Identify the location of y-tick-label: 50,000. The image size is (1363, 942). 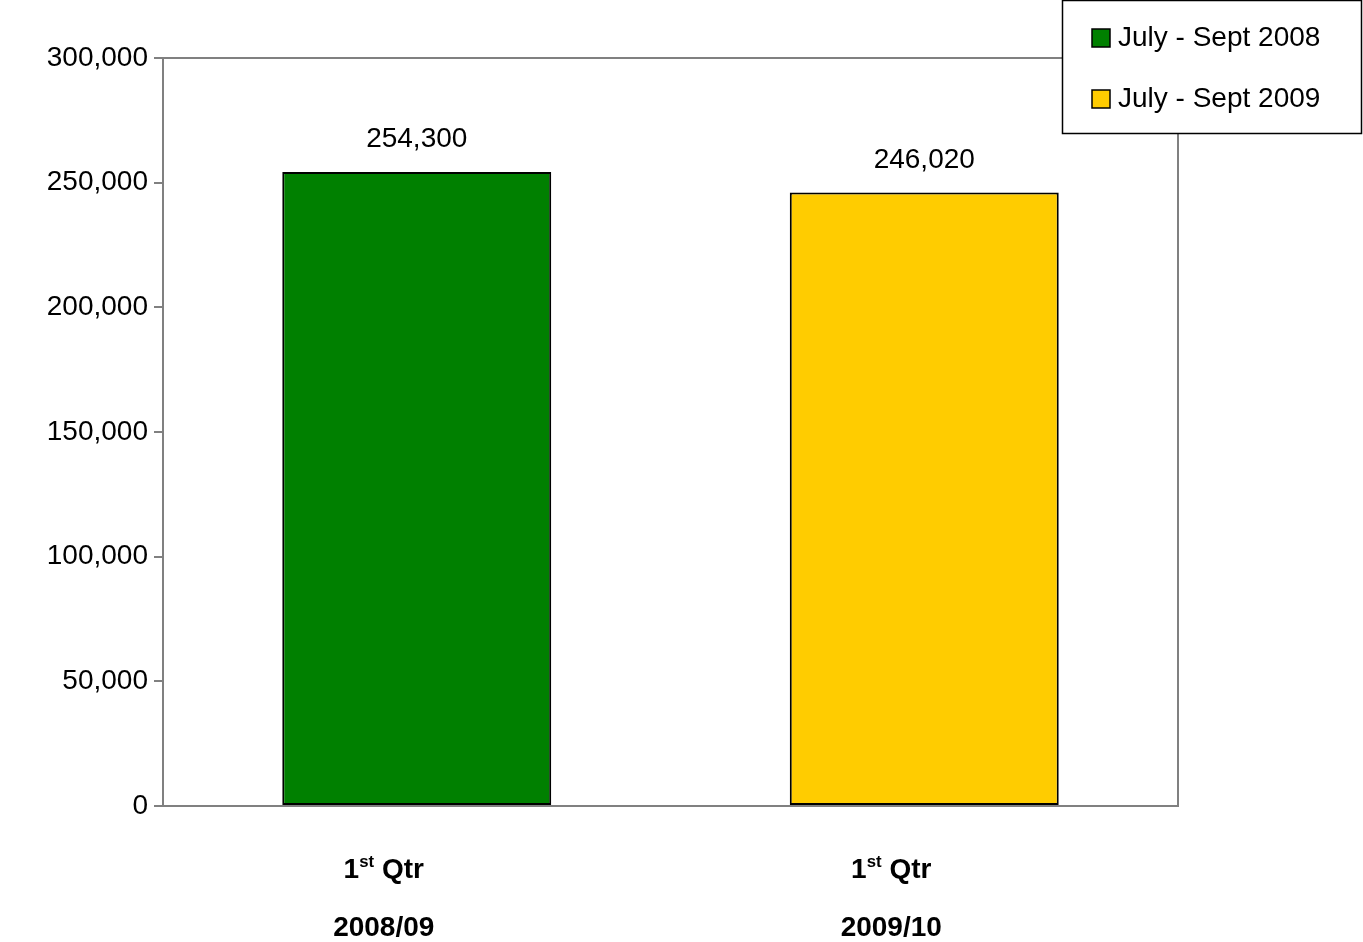
(105, 680).